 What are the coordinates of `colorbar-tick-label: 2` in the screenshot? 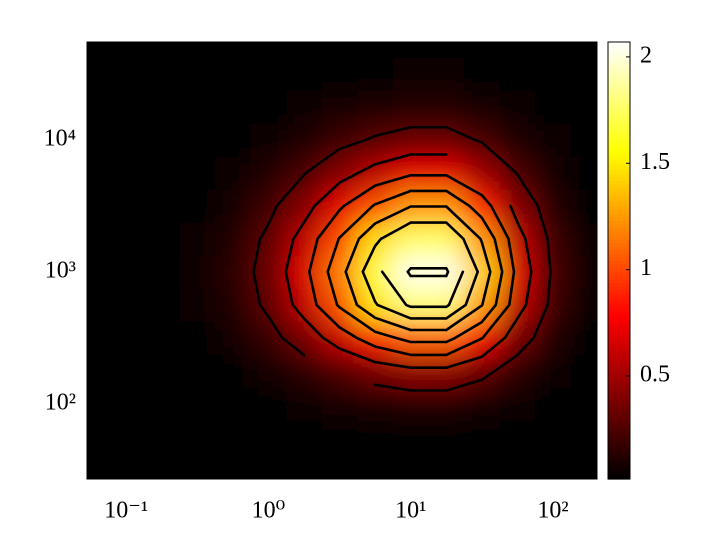 It's located at (646, 55).